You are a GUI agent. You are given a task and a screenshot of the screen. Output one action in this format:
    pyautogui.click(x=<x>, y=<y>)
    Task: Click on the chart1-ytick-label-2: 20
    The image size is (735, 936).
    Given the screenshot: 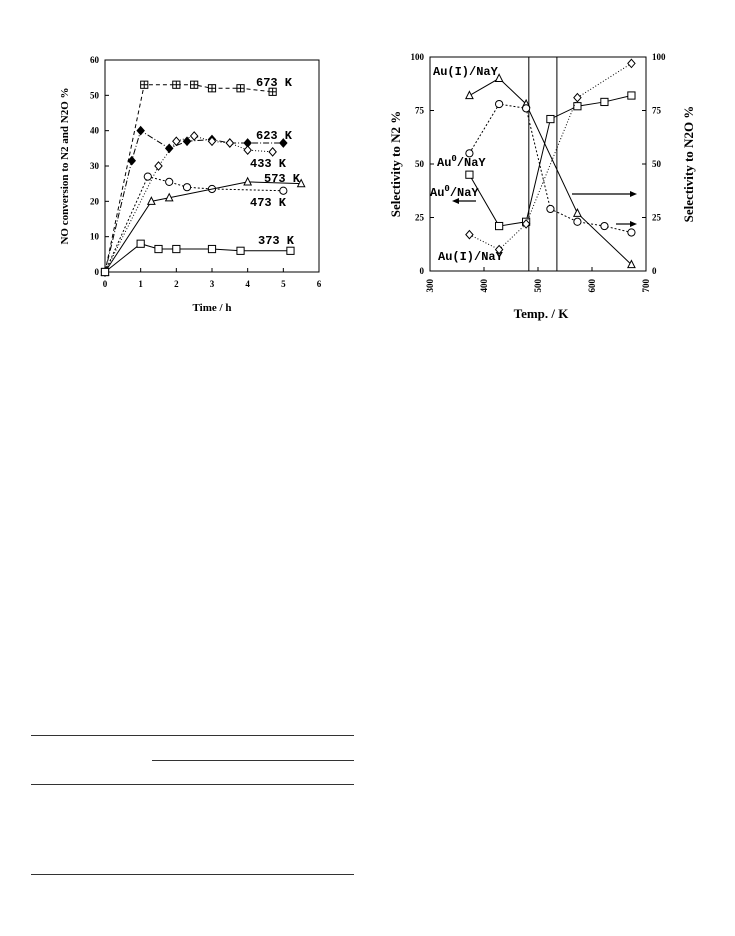 What is the action you would take?
    pyautogui.click(x=95, y=201)
    